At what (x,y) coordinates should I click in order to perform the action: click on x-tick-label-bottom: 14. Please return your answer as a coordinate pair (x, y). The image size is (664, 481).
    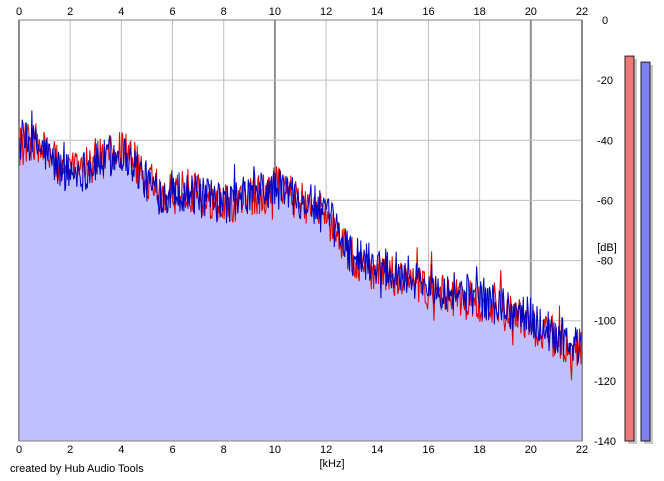
    Looking at the image, I should click on (377, 450).